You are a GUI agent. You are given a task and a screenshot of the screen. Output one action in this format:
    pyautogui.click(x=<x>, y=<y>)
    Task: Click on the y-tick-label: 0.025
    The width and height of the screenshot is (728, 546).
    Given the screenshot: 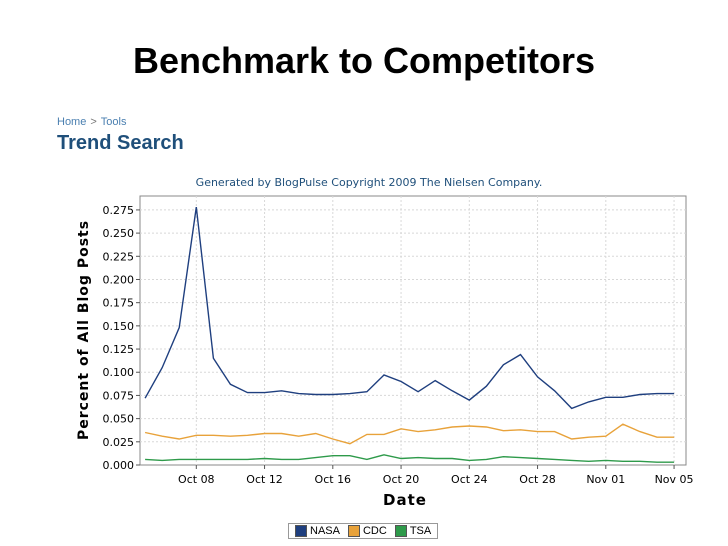 What is the action you would take?
    pyautogui.click(x=119, y=442)
    